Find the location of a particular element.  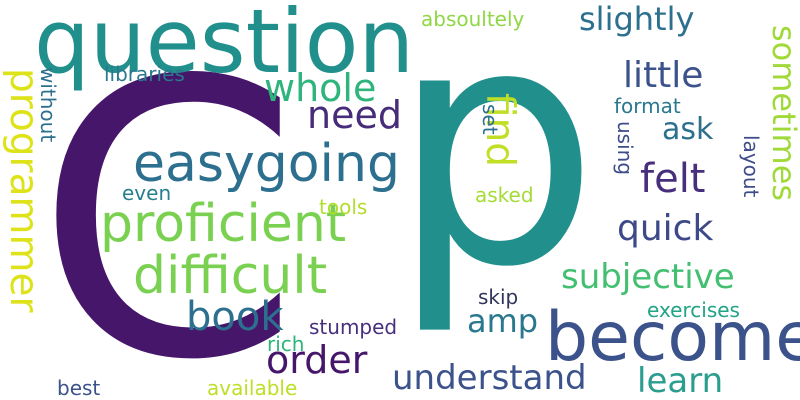

word-proficient: proficient is located at coordinates (223, 224).